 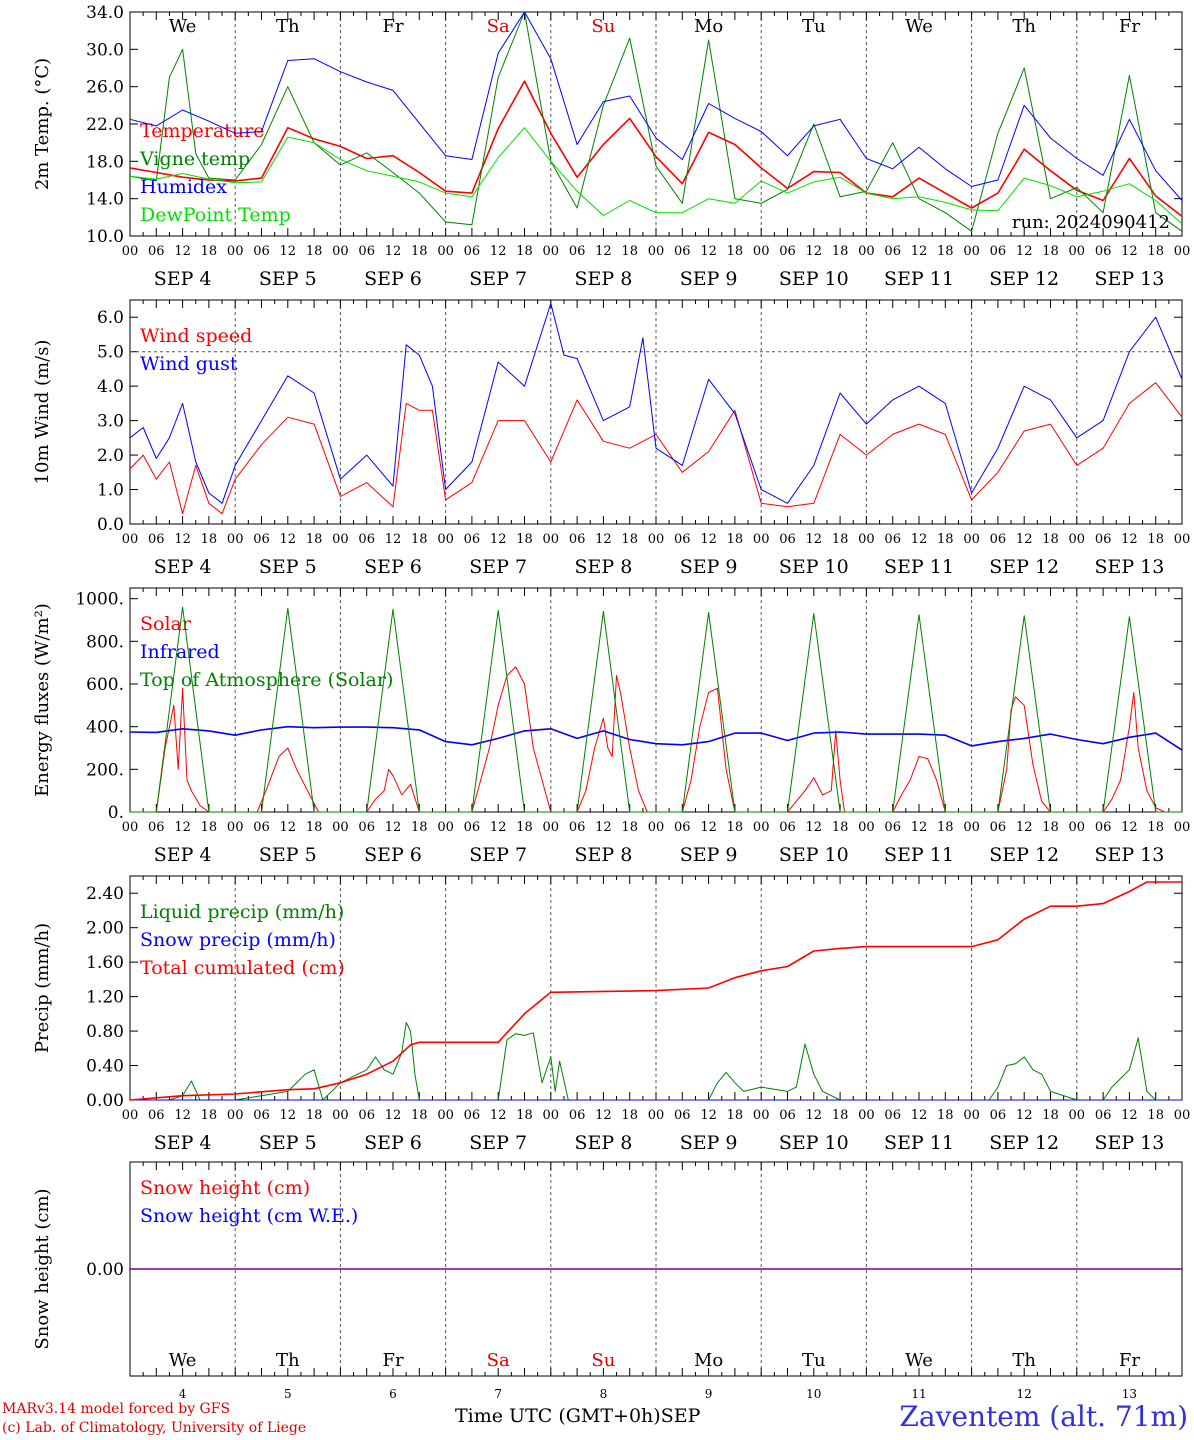 I want to click on y-tick-label: 2.0, so click(x=110, y=456).